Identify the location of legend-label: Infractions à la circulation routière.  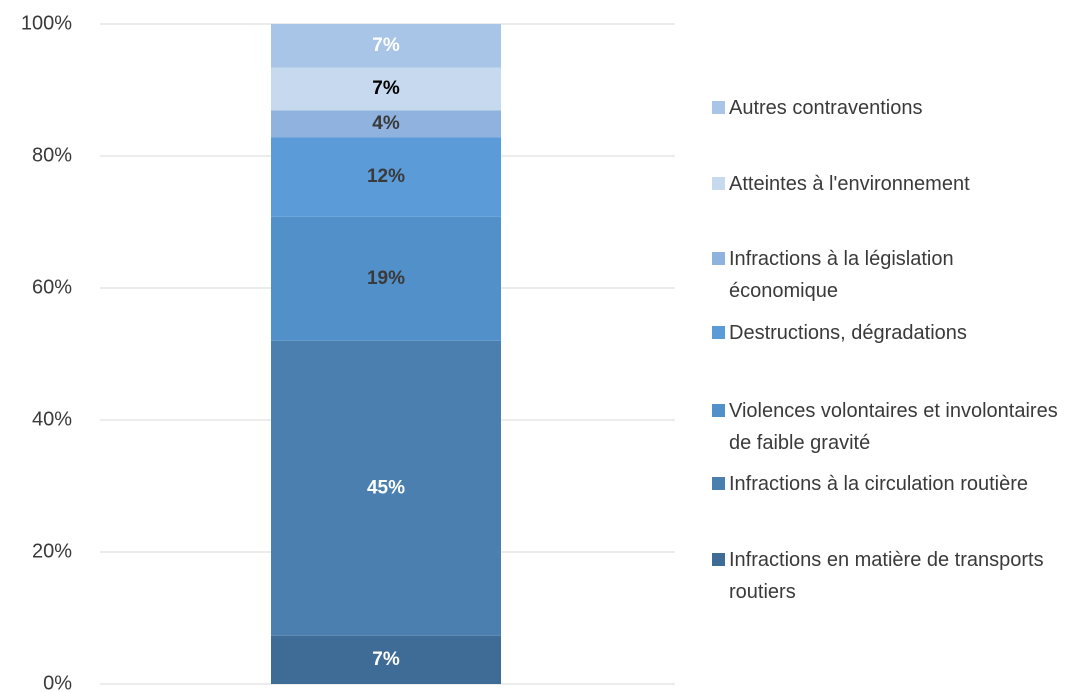
(879, 484).